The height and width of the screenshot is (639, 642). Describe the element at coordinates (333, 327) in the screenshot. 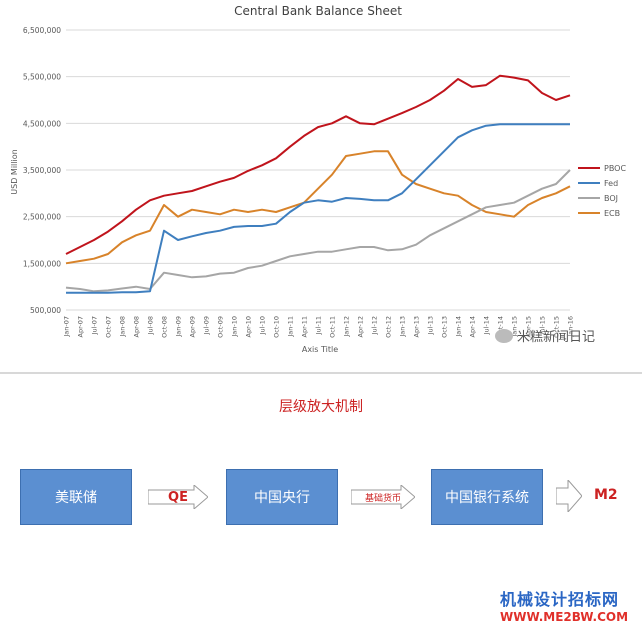

I see `x-tick-label: Oct-11` at that location.